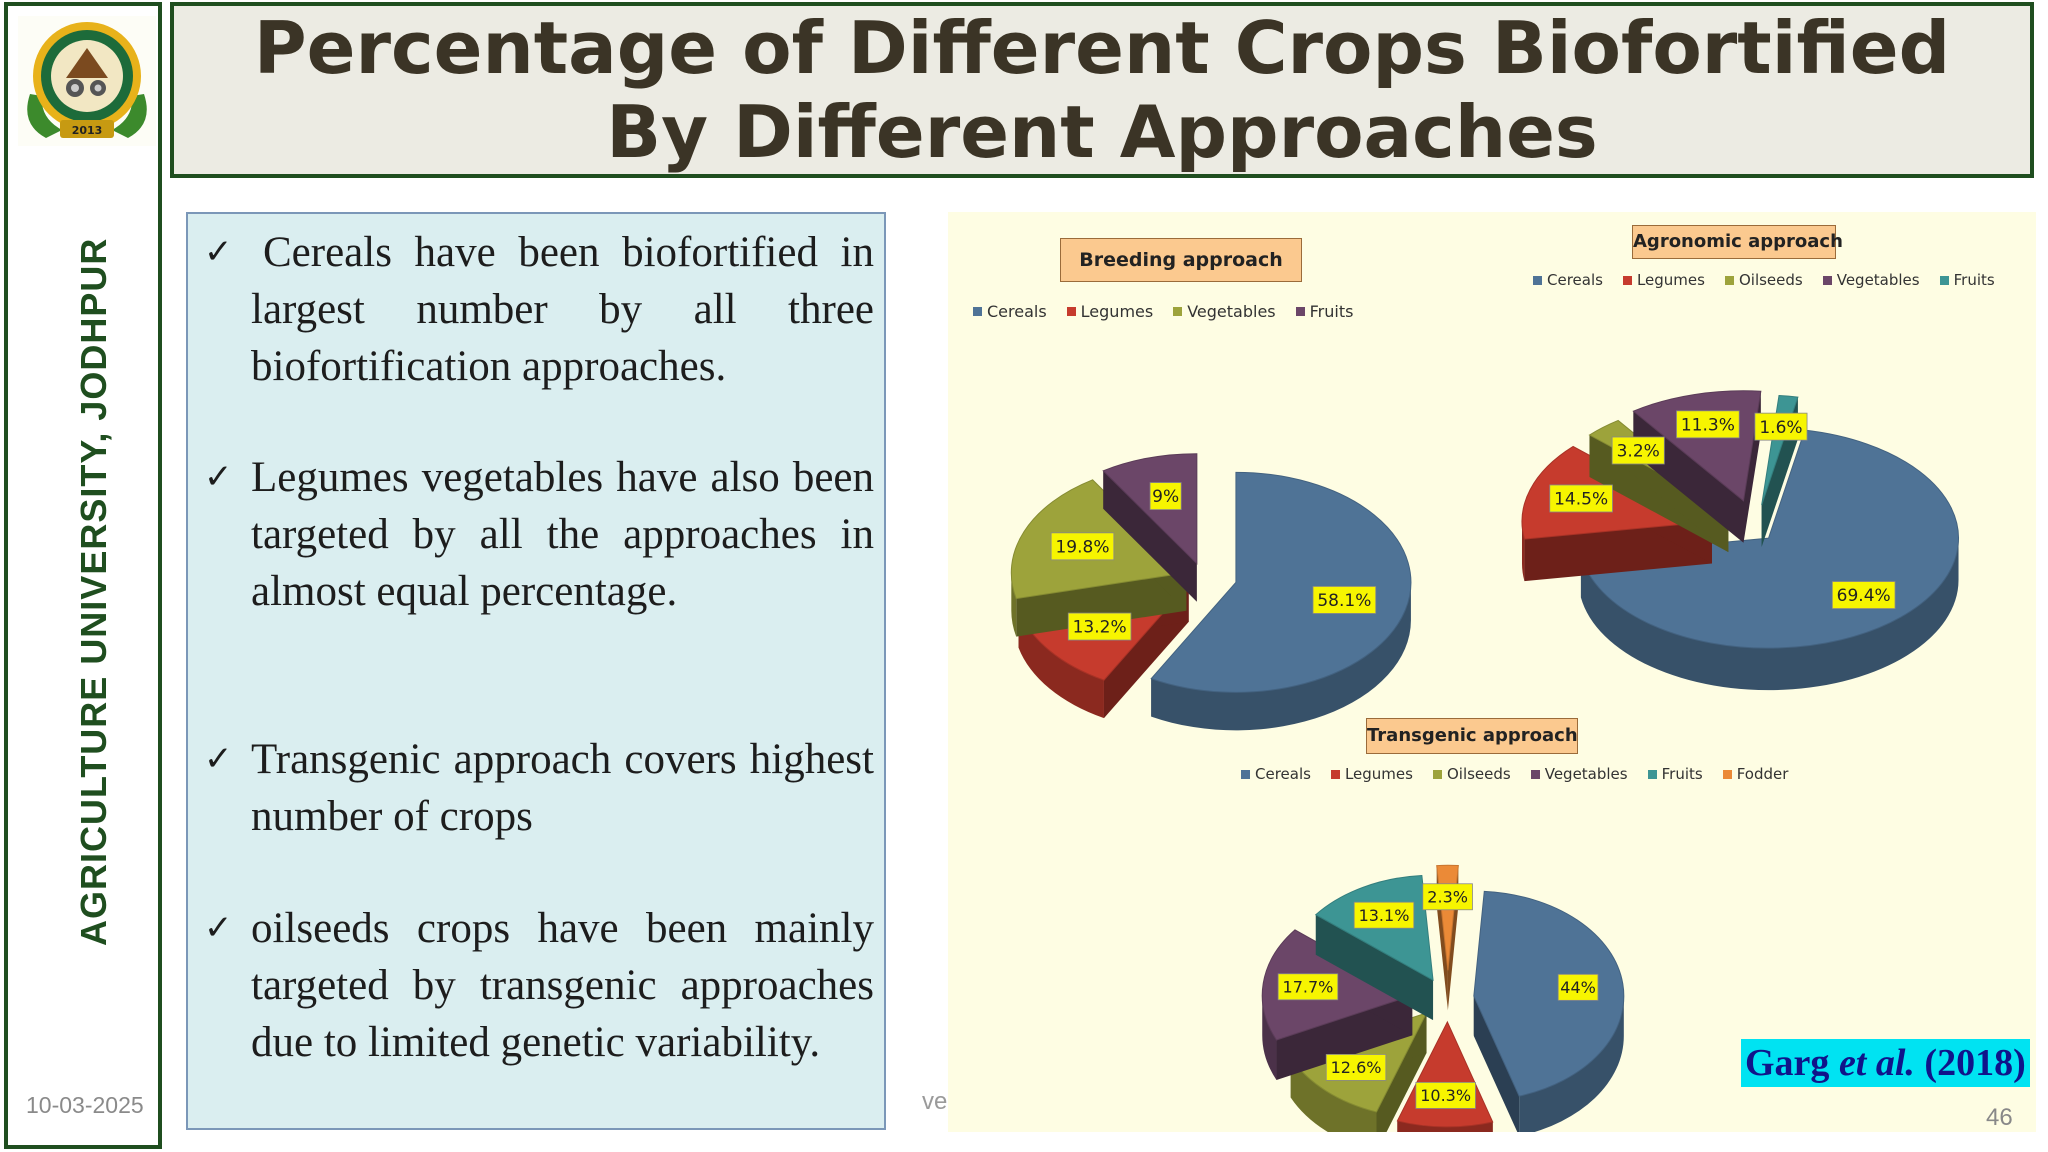 The width and height of the screenshot is (2048, 1152). Describe the element at coordinates (87, 81) in the screenshot. I see `university-seal-icon: 2013` at that location.